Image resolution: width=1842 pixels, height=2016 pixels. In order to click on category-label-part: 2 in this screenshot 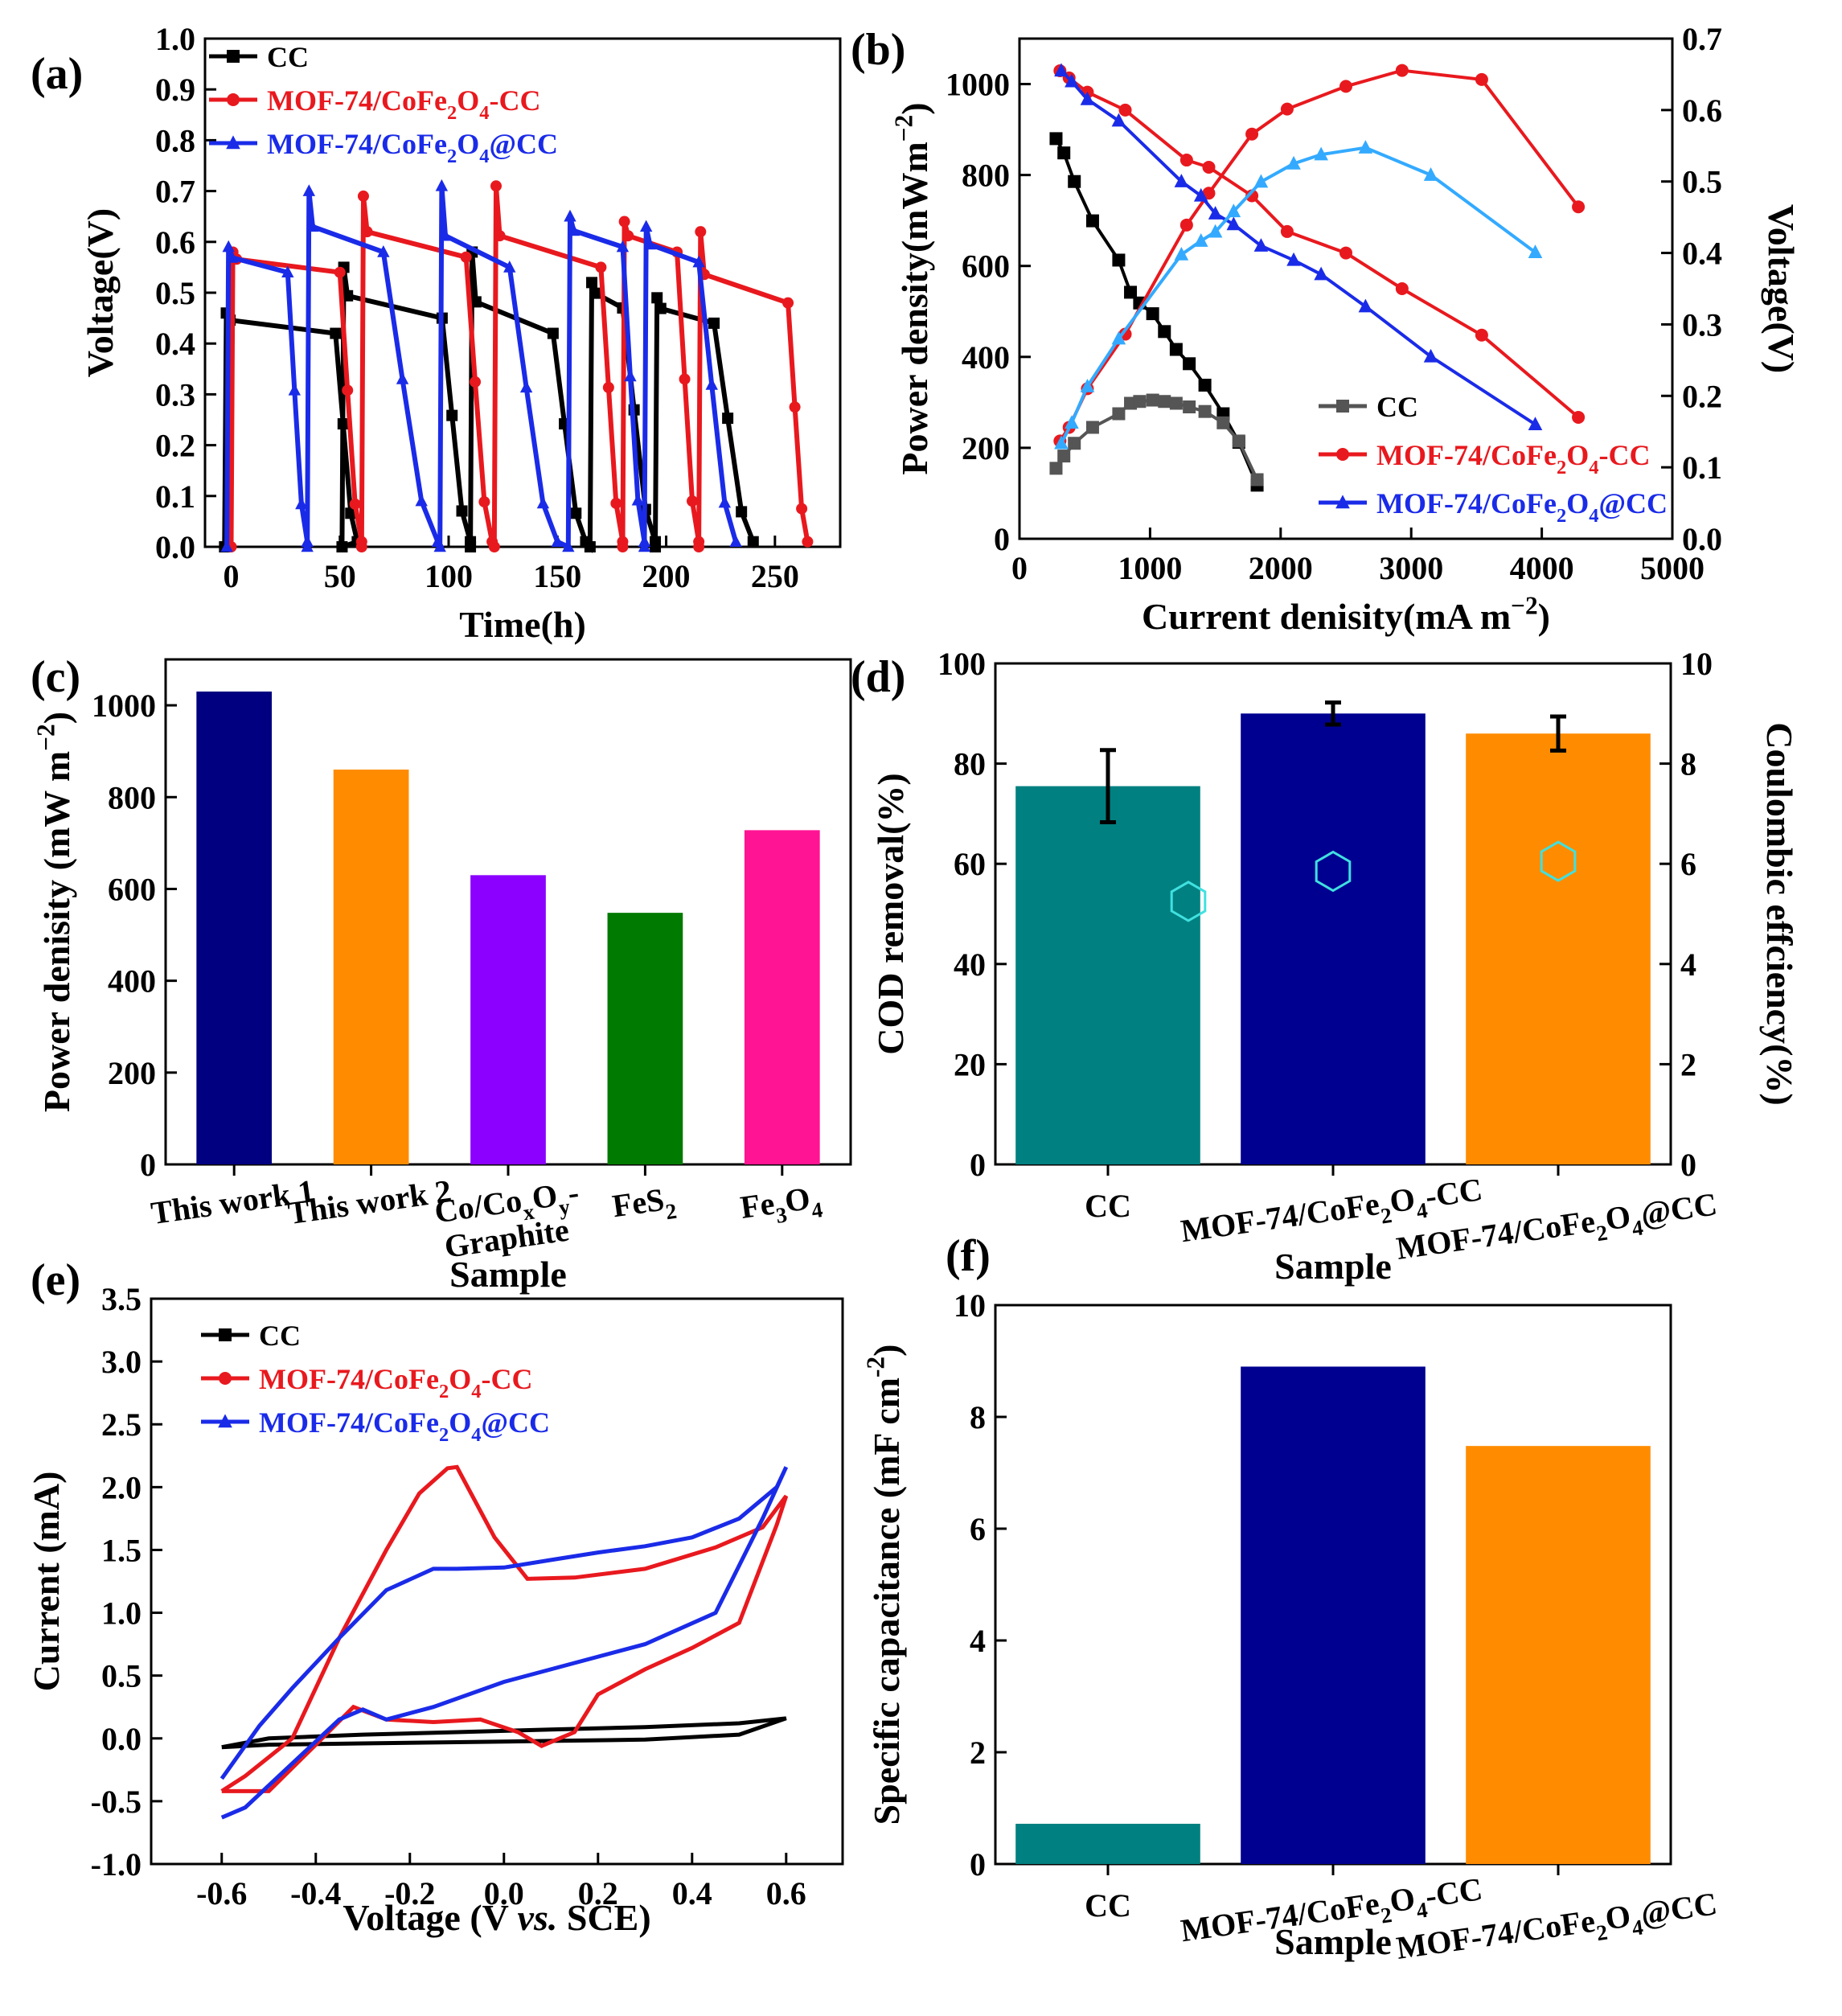, I will do `click(1386, 1216)`.